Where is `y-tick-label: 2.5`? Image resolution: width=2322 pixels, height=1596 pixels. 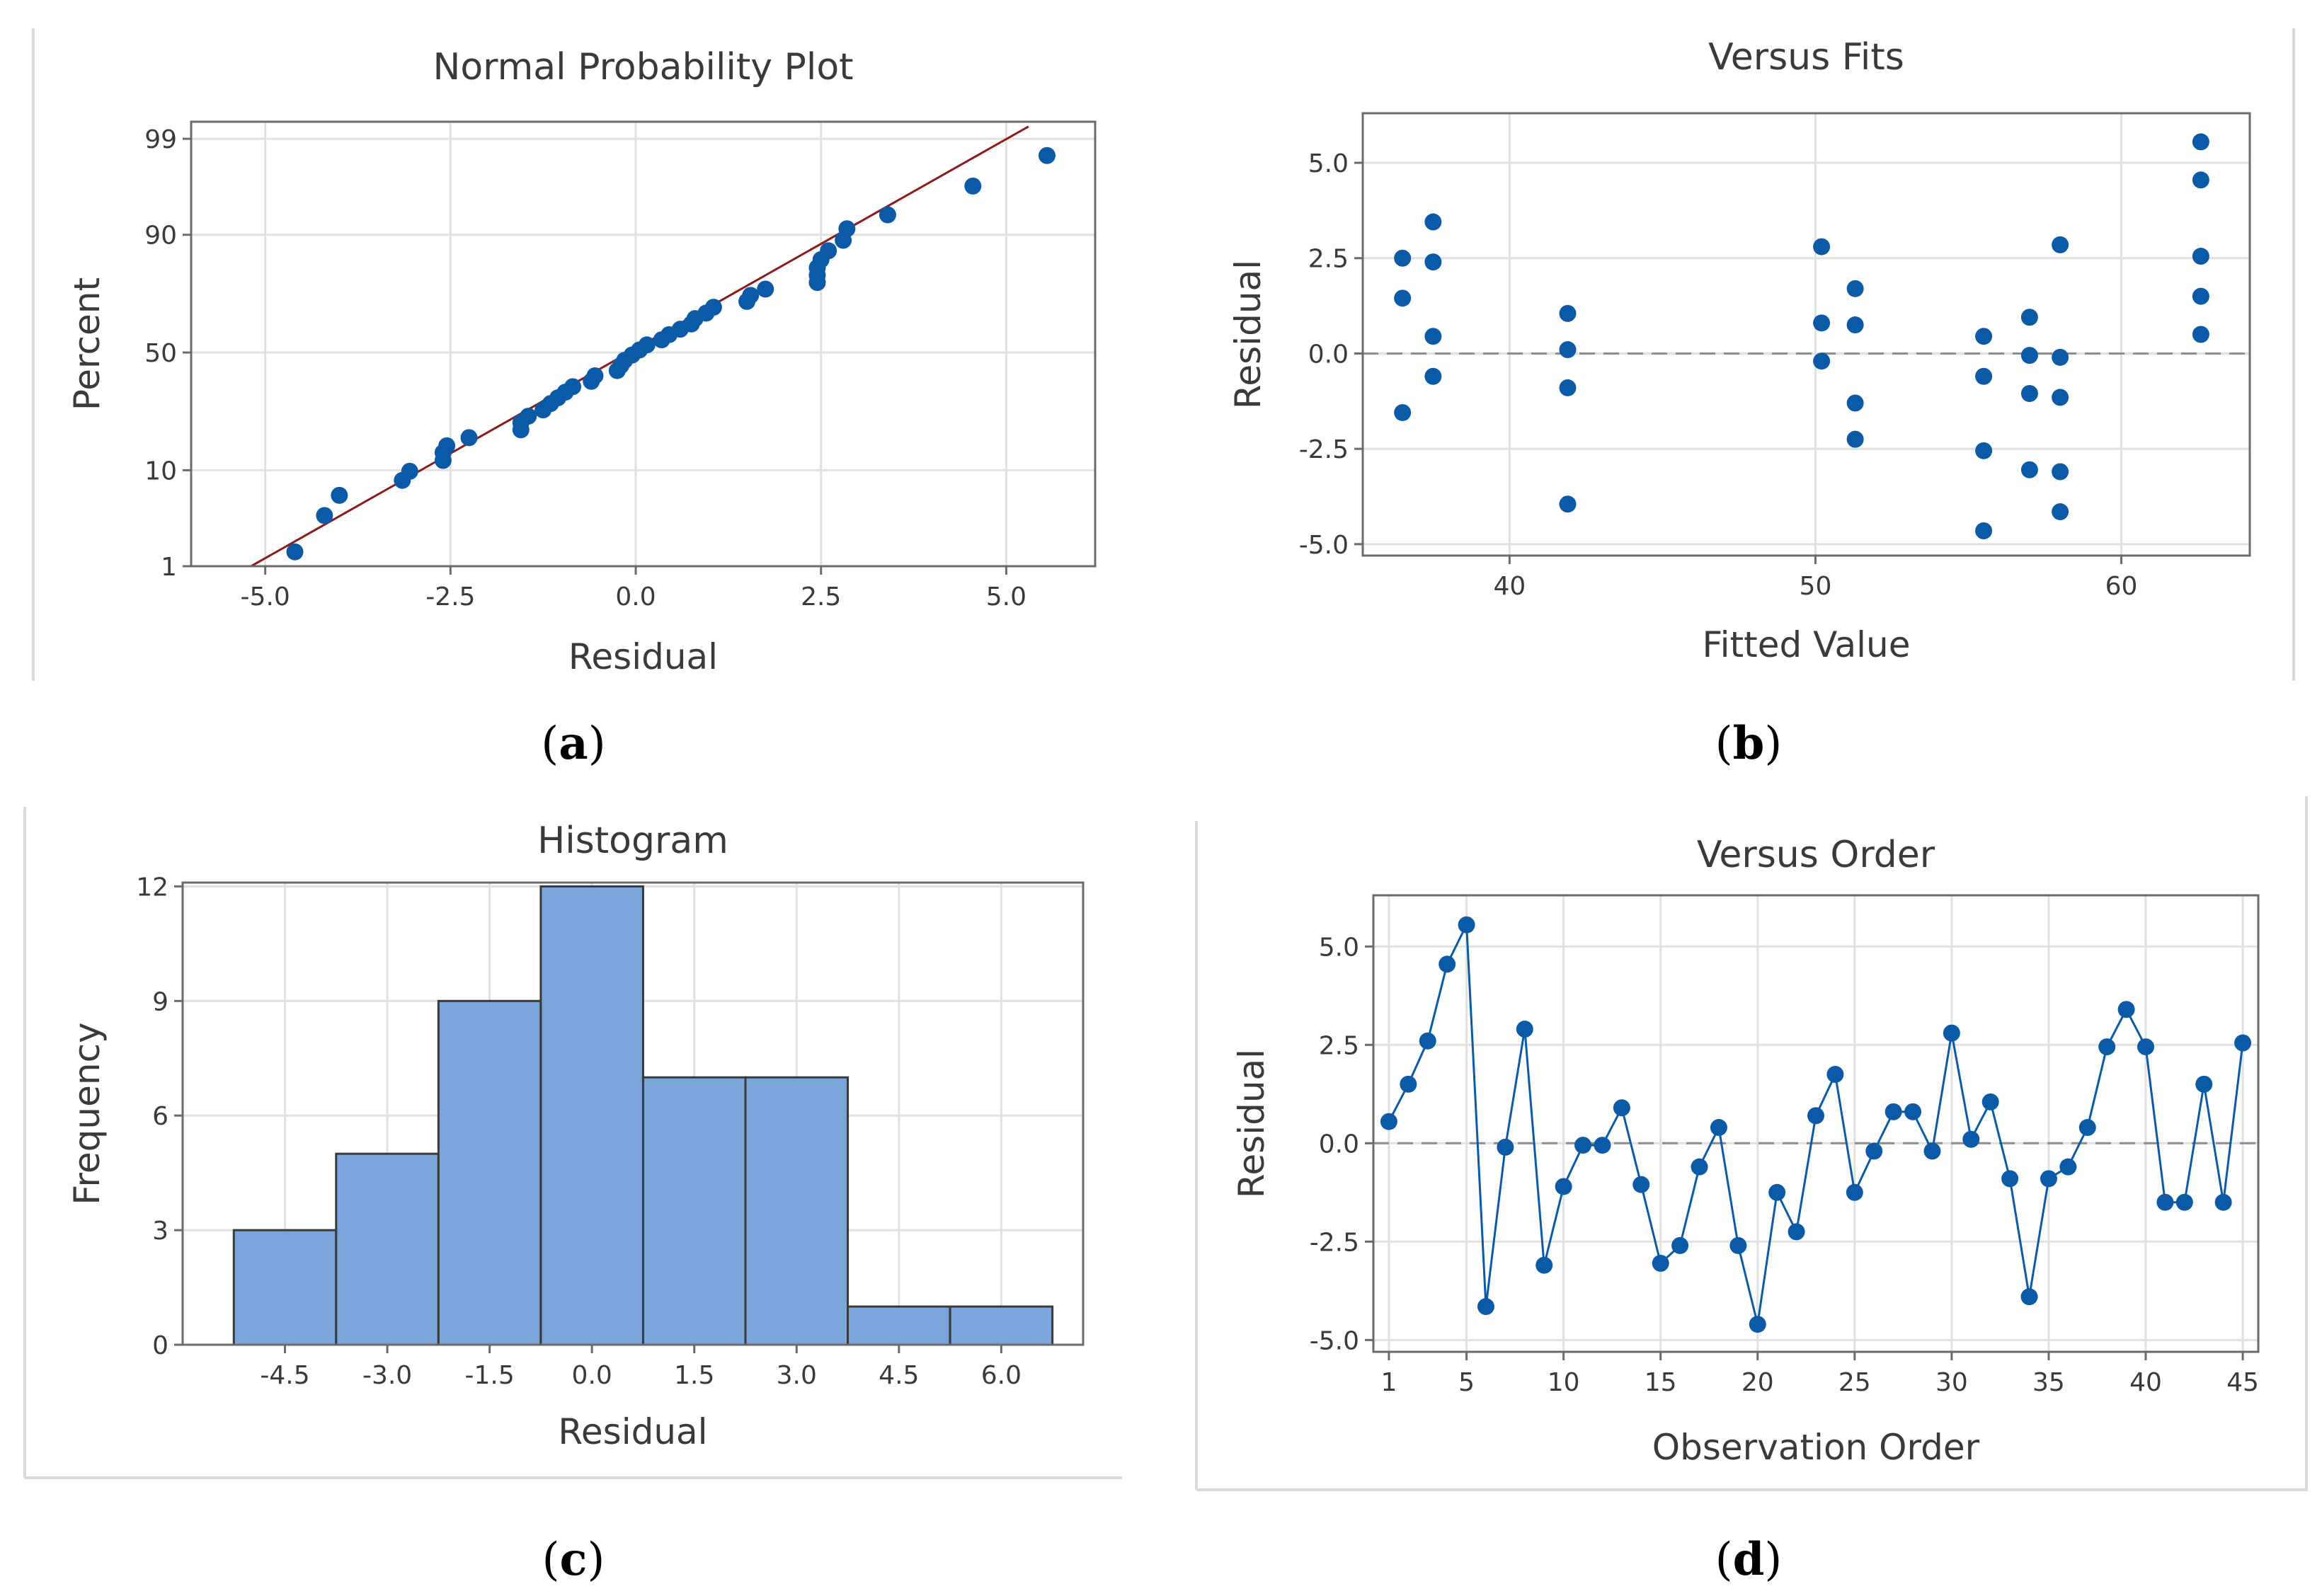 y-tick-label: 2.5 is located at coordinates (1339, 1045).